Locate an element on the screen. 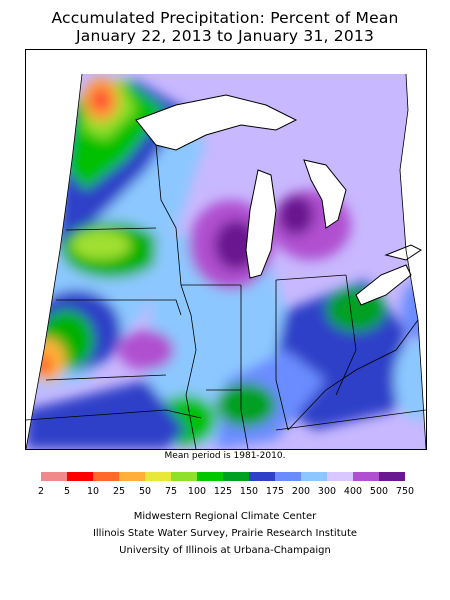  legend-tick-labels: 2 5 10 25 50 75 100 125 150 175 200 300 400 500 750 is located at coordinates (225, 493).